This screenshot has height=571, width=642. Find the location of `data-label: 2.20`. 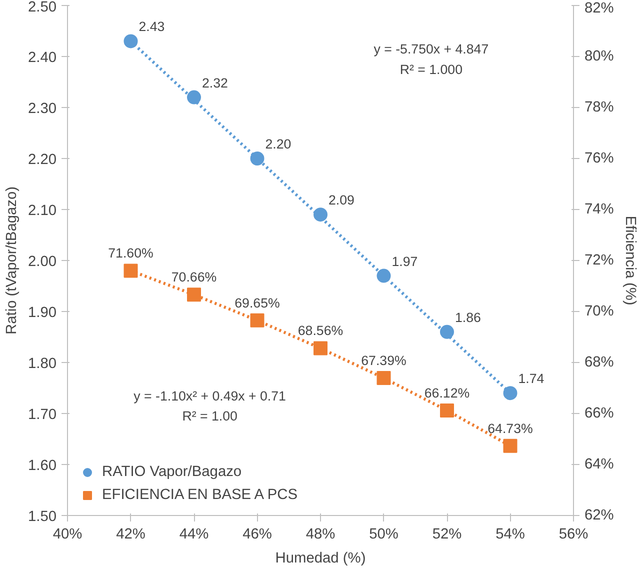

data-label: 2.20 is located at coordinates (278, 144).